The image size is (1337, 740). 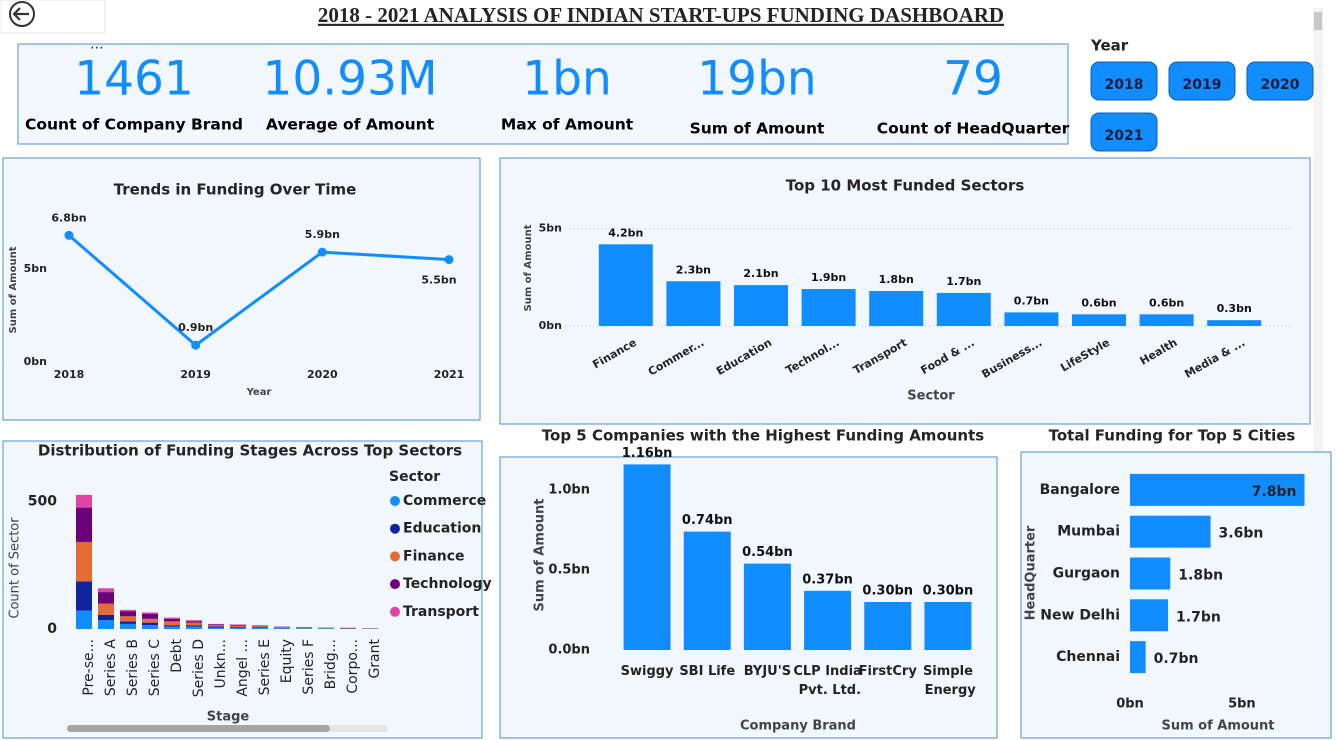 What do you see at coordinates (97, 48) in the screenshot?
I see `more-options: ⋯` at bounding box center [97, 48].